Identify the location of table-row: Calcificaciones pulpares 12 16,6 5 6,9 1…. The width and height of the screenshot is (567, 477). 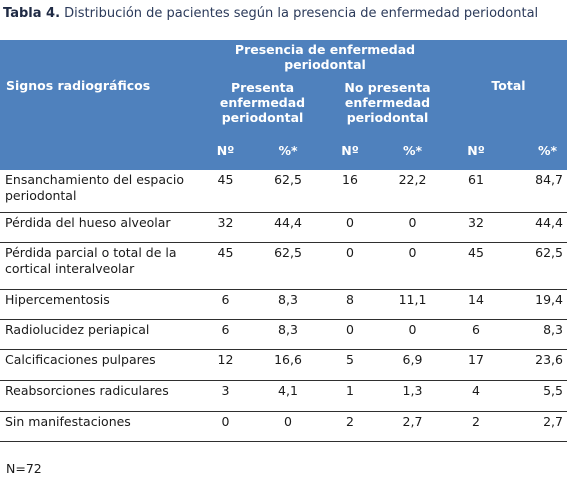
(283, 365).